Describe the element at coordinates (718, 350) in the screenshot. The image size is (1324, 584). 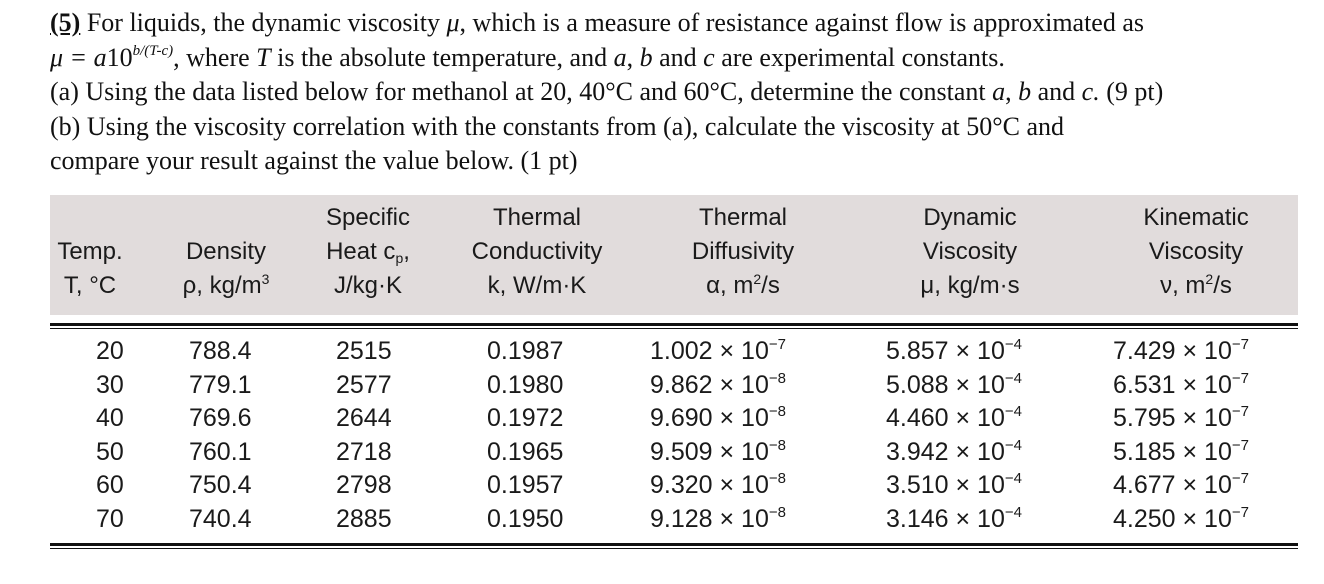
I see `cell-alpha: 1.002 × 10⁻⁷` at that location.